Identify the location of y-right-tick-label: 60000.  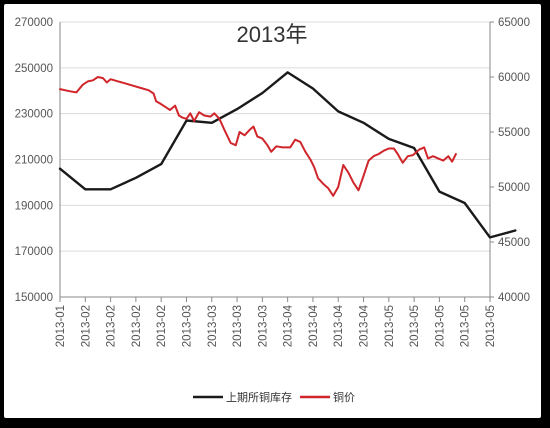
(514, 78).